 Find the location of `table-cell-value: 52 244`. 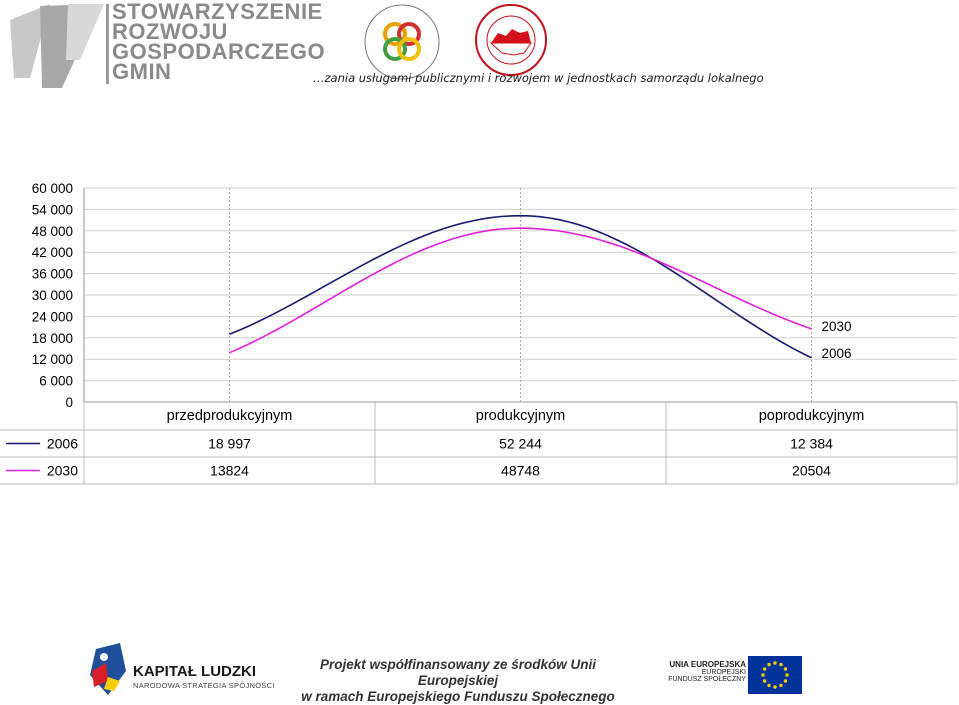

table-cell-value: 52 244 is located at coordinates (520, 444).